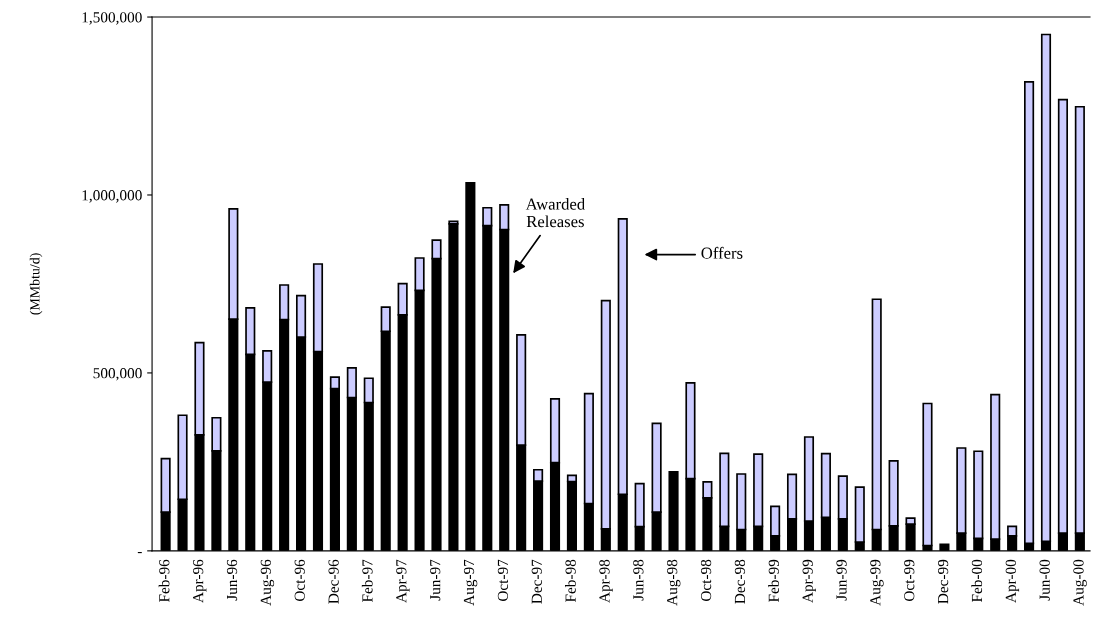  Describe the element at coordinates (638, 580) in the screenshot. I see `x-tick-label: Jun-98` at that location.